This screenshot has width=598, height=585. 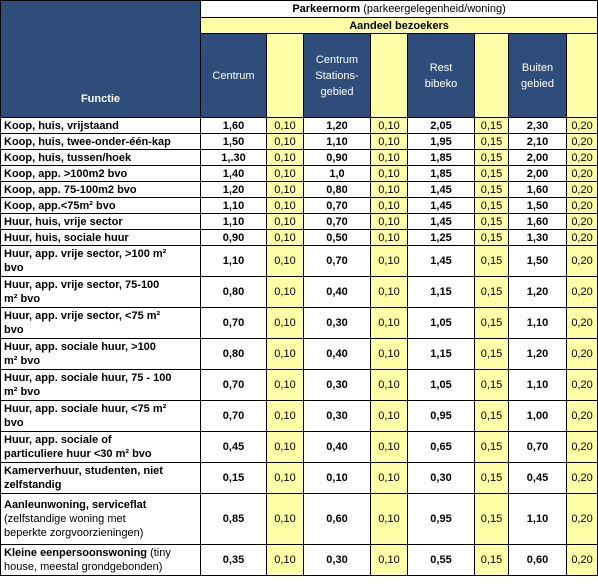 I want to click on function-label: Koop, app.<75m² bvo, so click(x=100, y=205).